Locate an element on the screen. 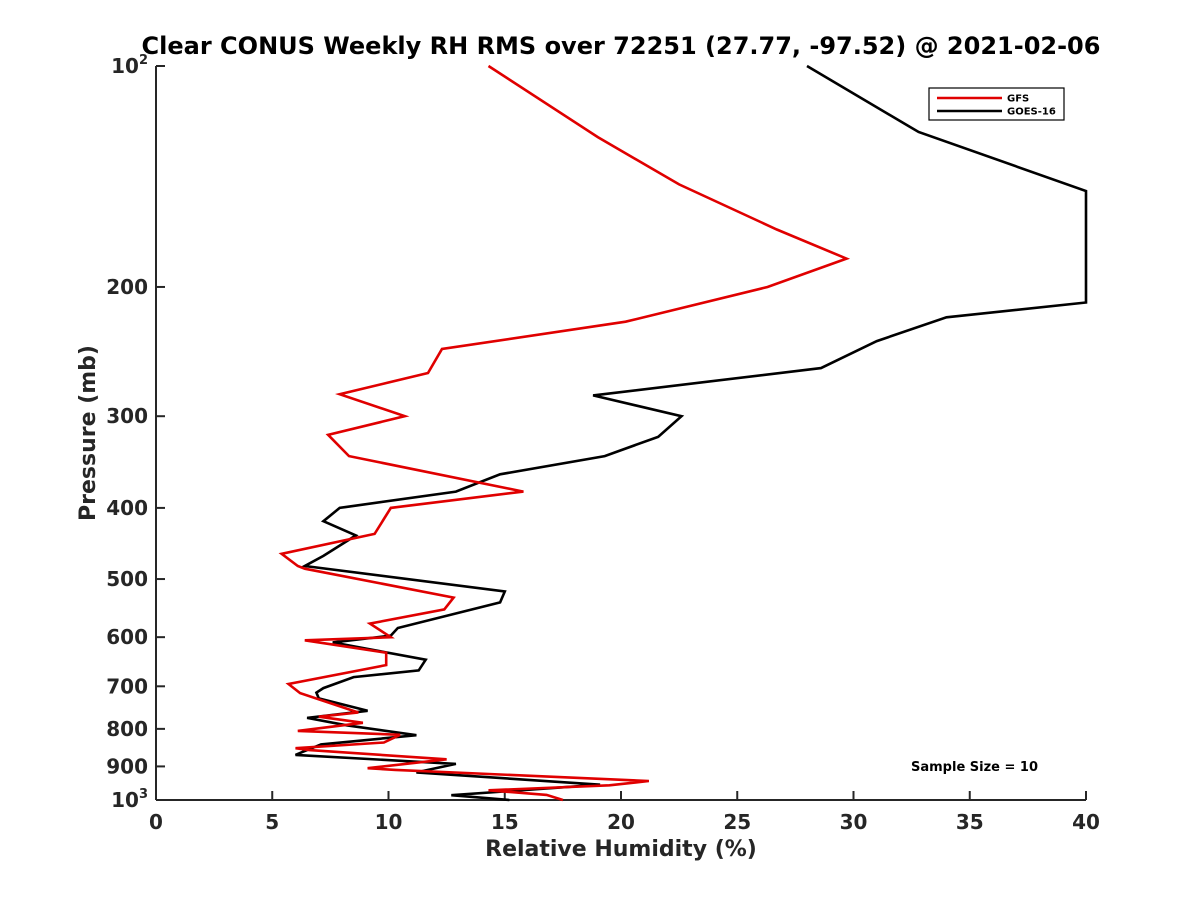  x-tick-label: 5 is located at coordinates (272, 822).